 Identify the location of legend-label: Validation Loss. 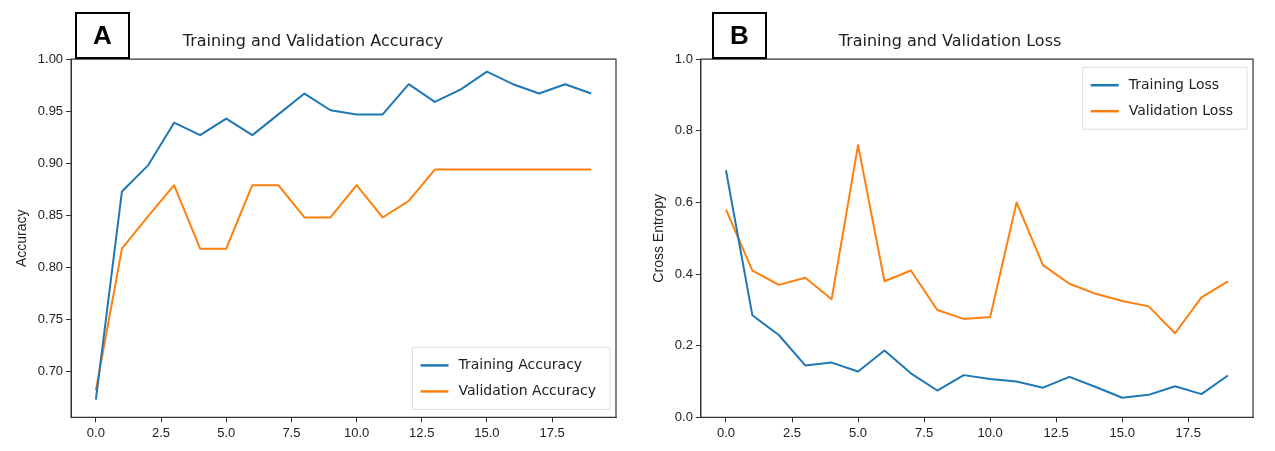
(1181, 109).